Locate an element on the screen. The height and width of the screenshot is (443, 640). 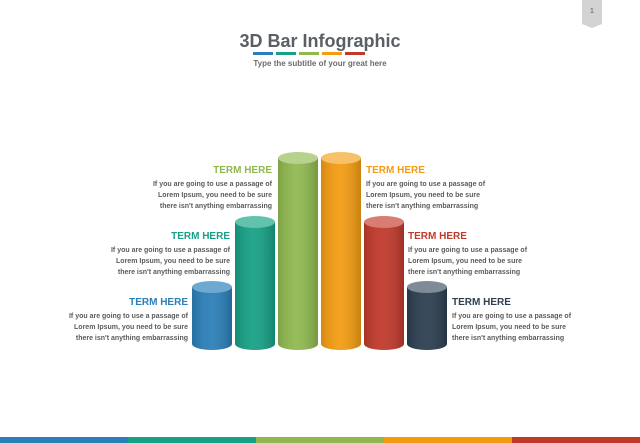
bottom-color-strip is located at coordinates (320, 440).